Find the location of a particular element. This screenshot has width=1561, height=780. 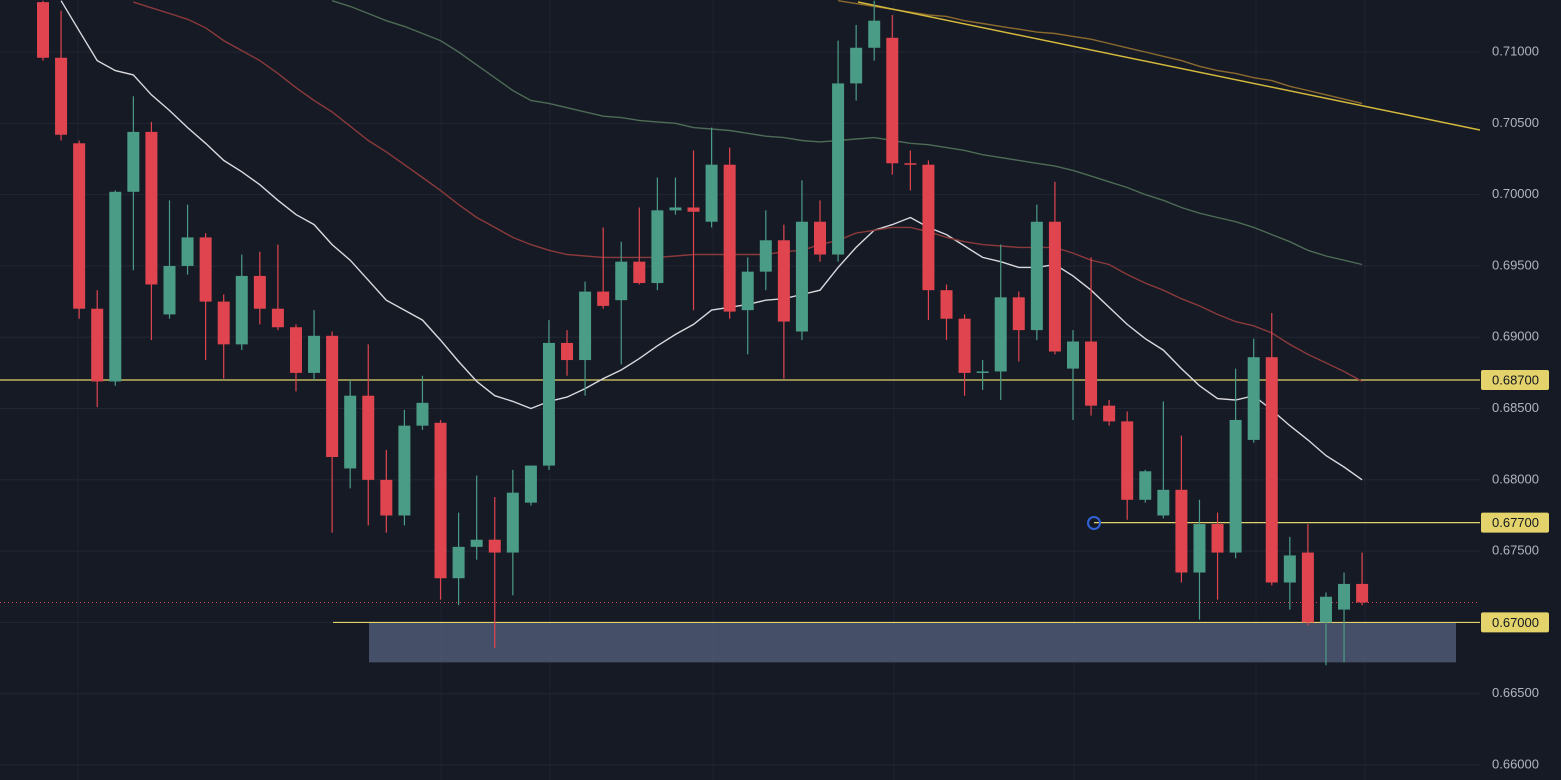

moving-average is located at coordinates (1100, 52).